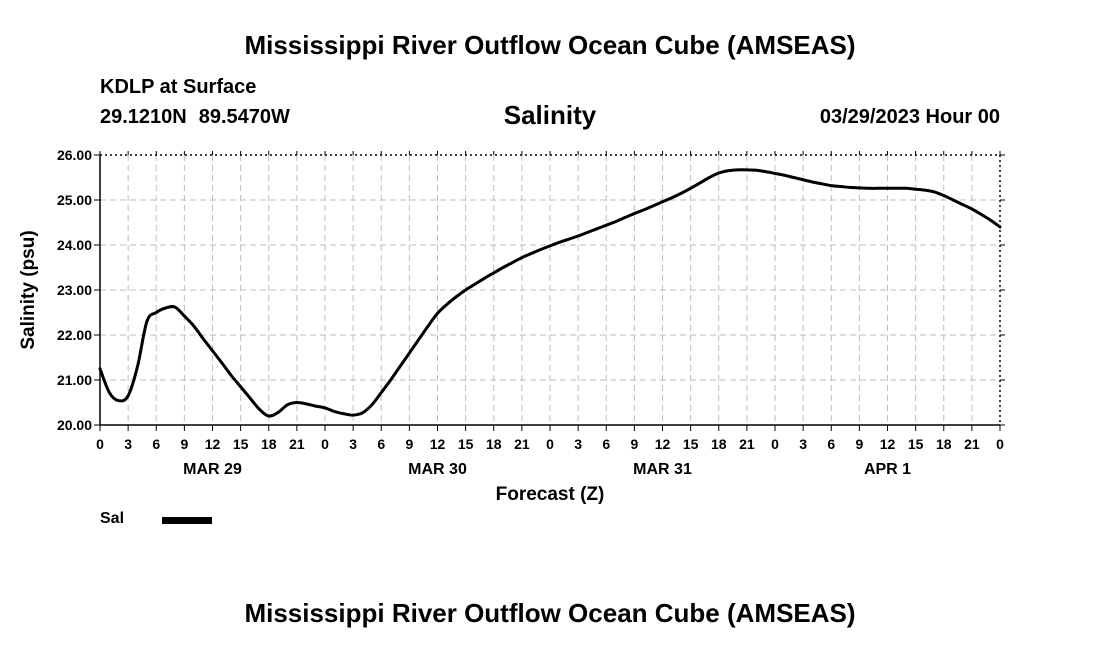 Image resolution: width=1100 pixels, height=650 pixels. What do you see at coordinates (74, 380) in the screenshot?
I see `y-tick-label: 21.00` at bounding box center [74, 380].